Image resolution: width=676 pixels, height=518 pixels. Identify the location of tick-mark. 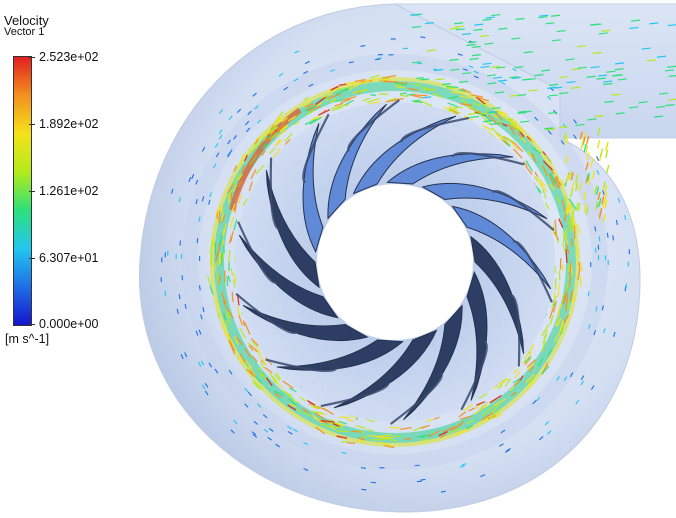
(32, 124).